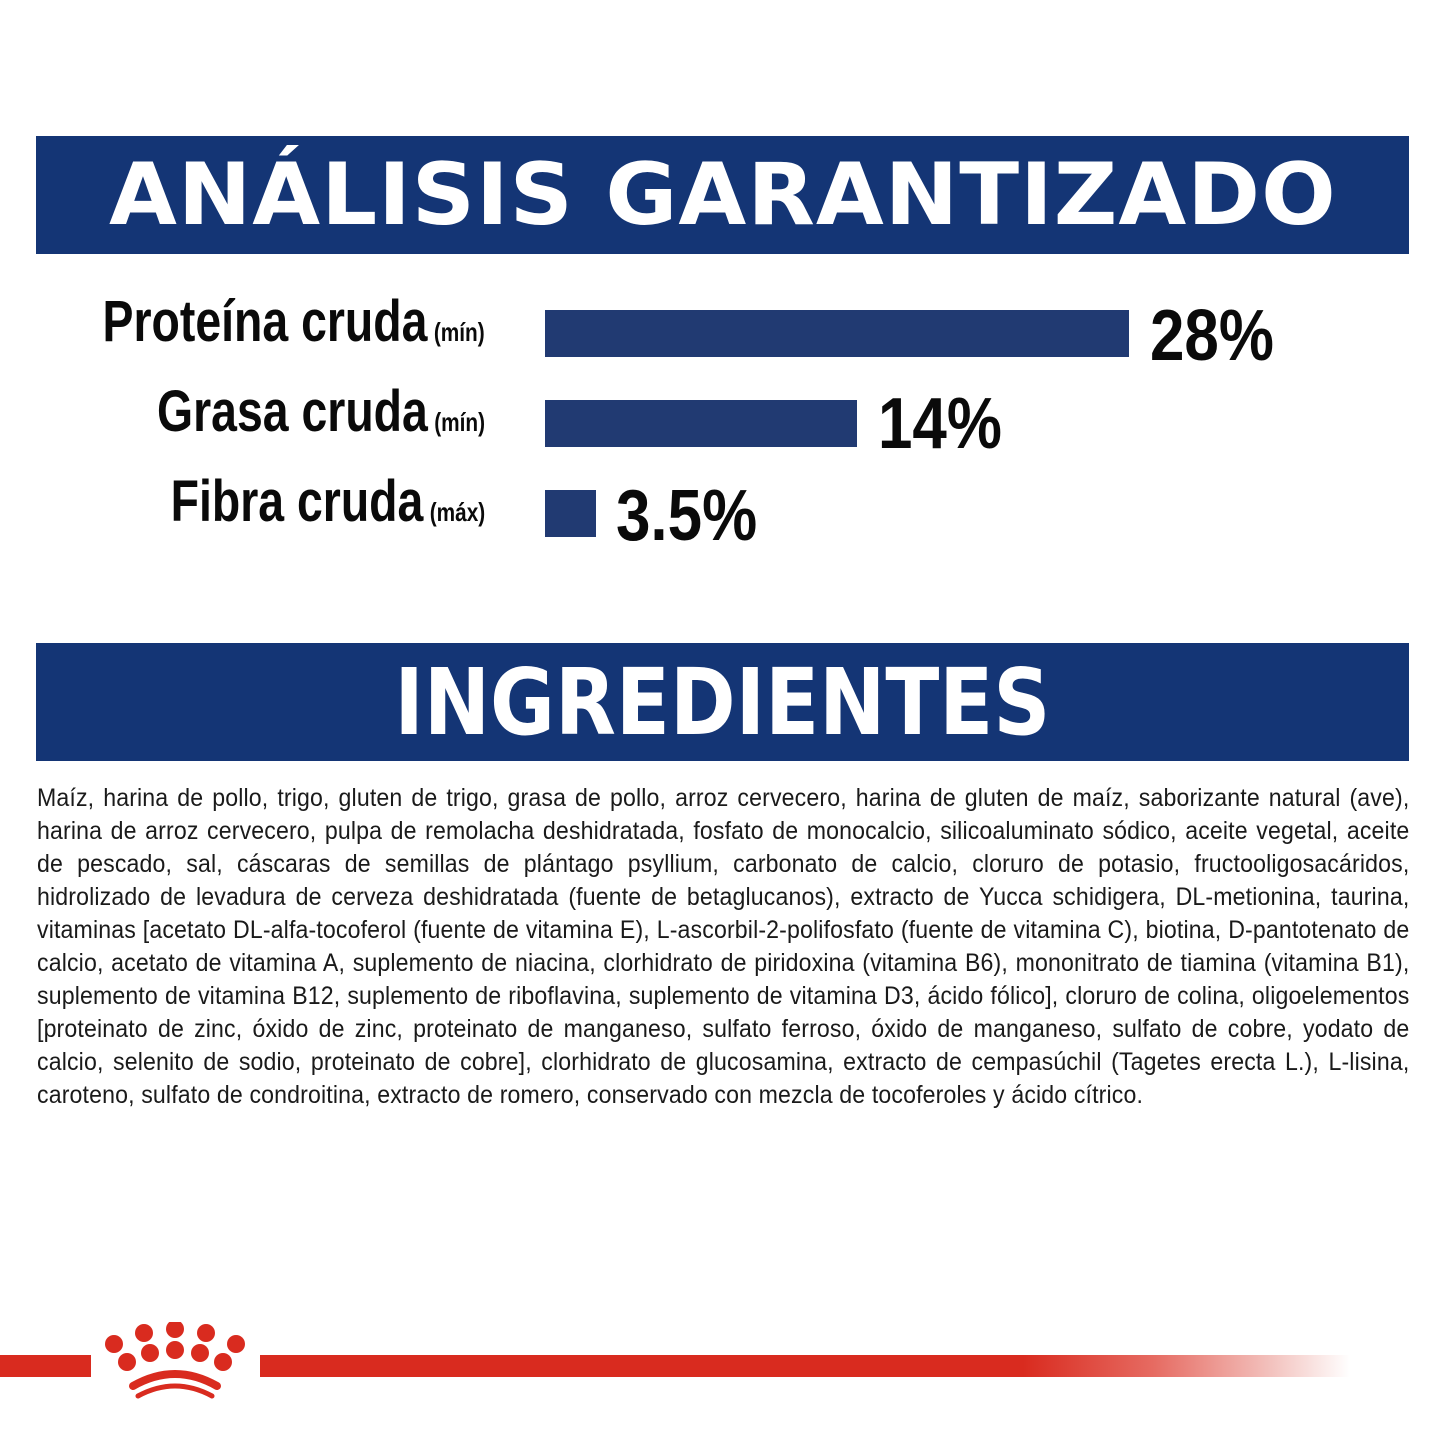 This screenshot has height=1445, width=1445. Describe the element at coordinates (457, 512) in the screenshot. I see `nutrient-qualifier: (máx)` at that location.